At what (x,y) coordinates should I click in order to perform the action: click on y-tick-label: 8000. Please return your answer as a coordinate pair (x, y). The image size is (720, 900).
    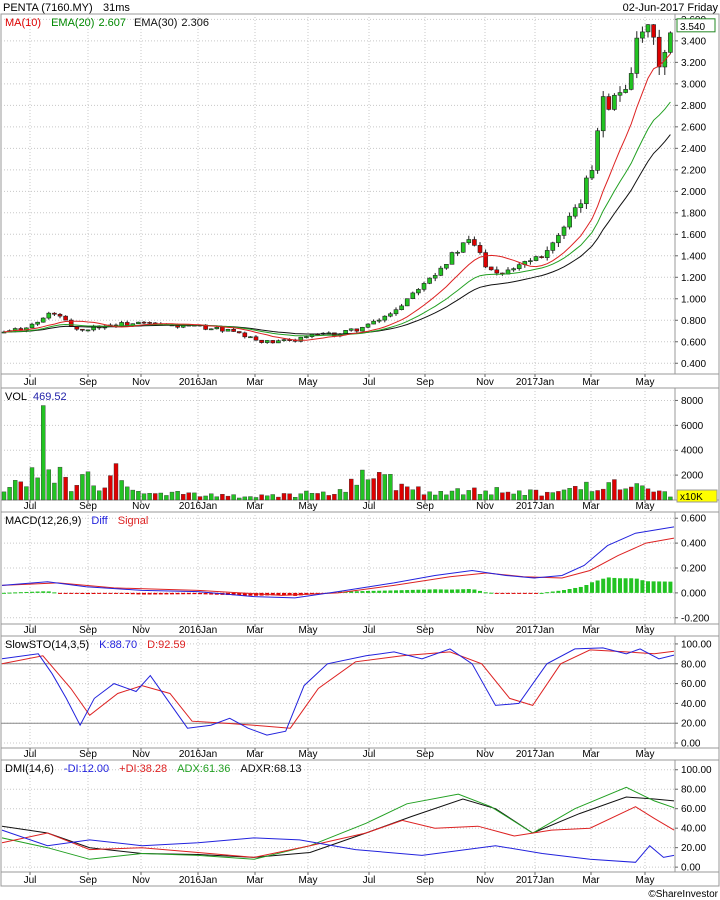
    Looking at the image, I should click on (692, 401).